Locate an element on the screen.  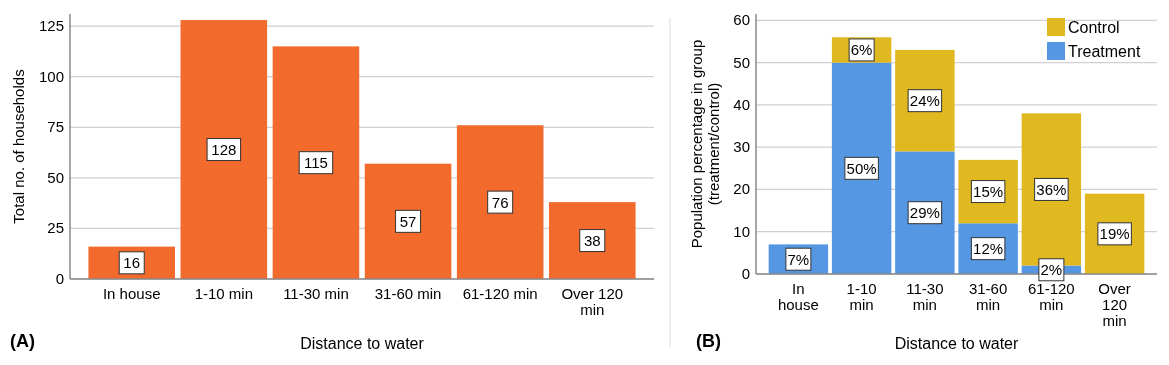
data-label: 29% is located at coordinates (924, 213).